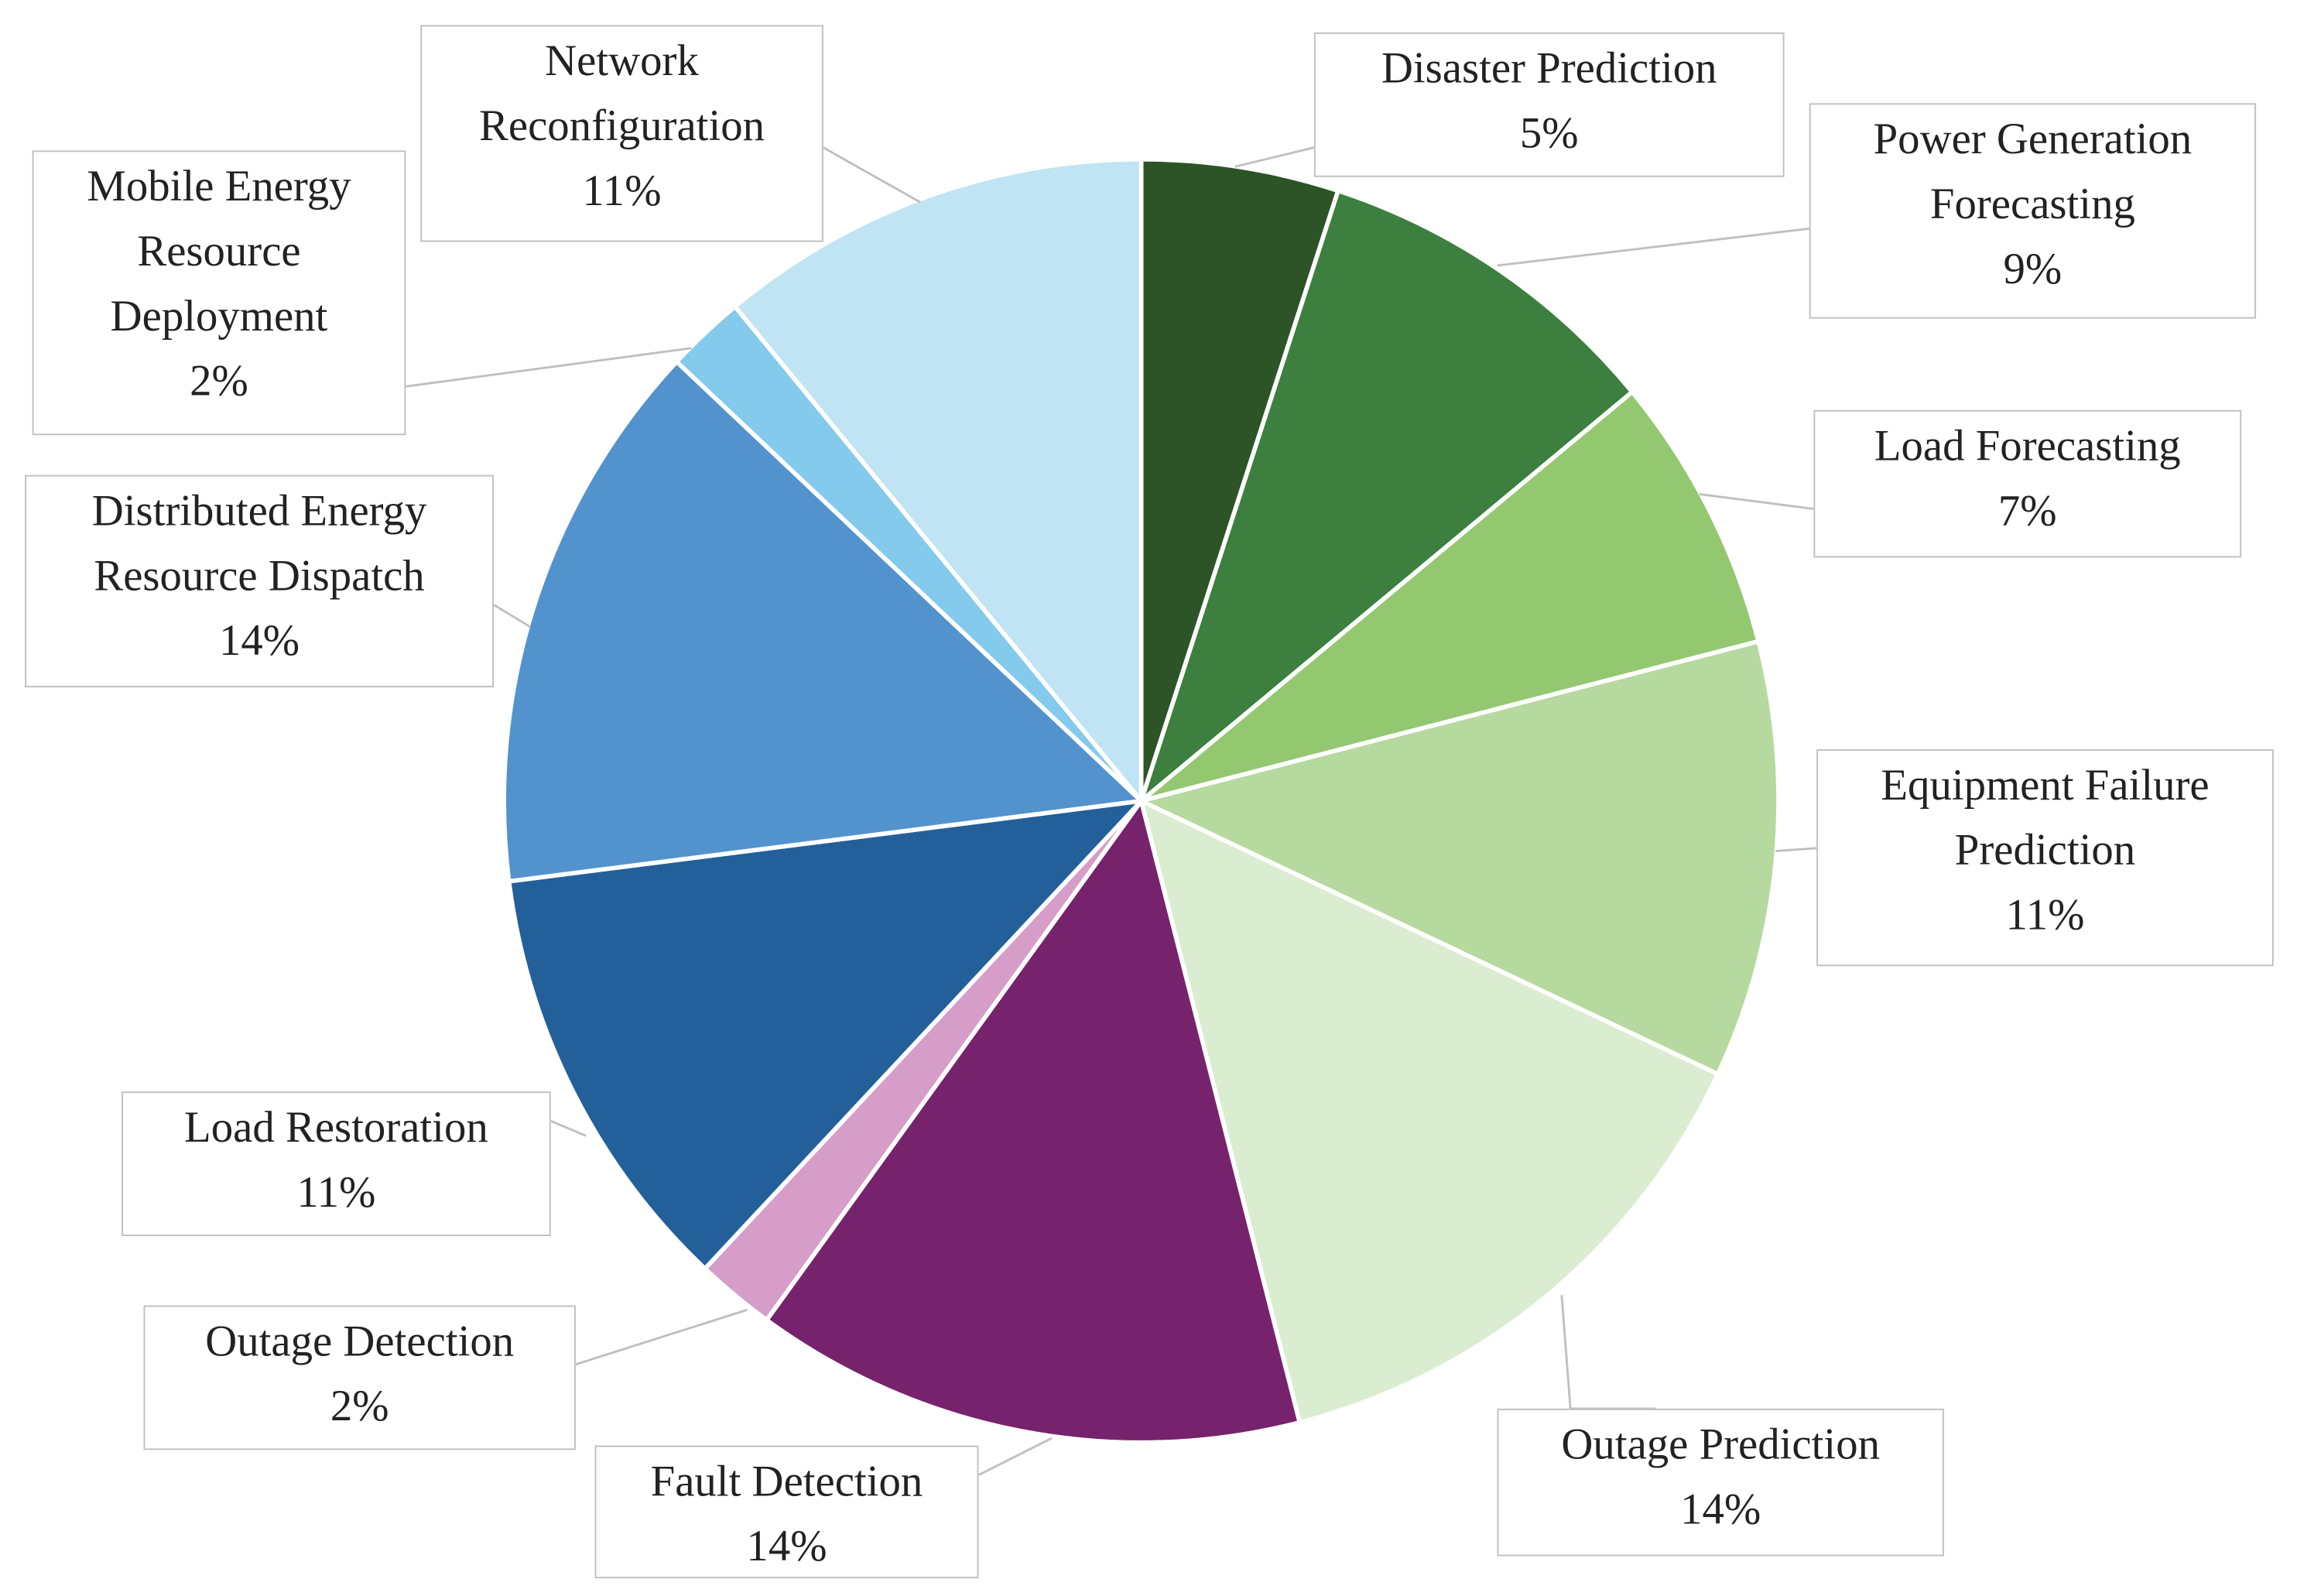 The height and width of the screenshot is (1596, 2297). What do you see at coordinates (786, 1512) in the screenshot?
I see `data-label: Fault Detection 14%` at bounding box center [786, 1512].